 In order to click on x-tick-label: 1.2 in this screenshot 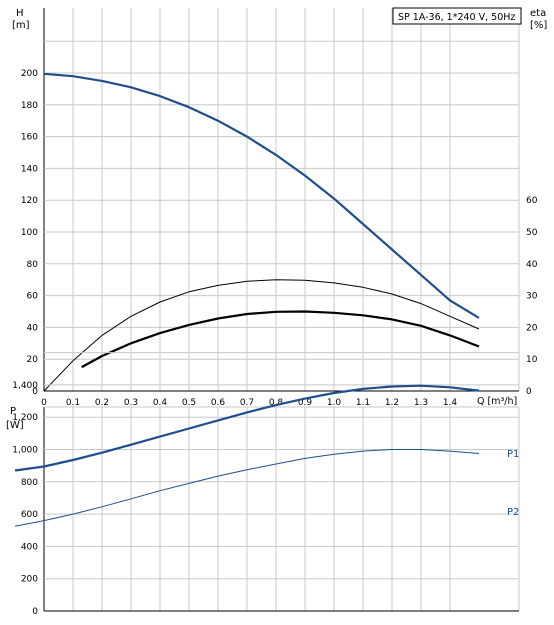, I will do `click(392, 403)`.